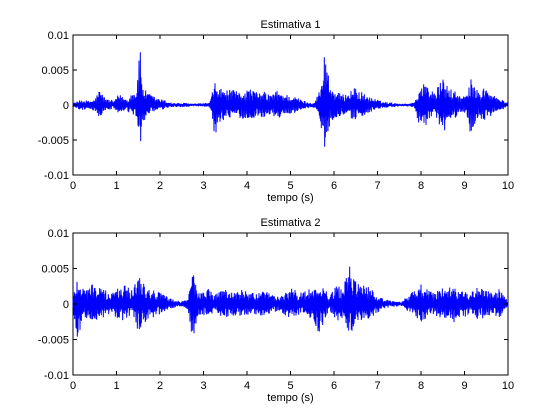 This screenshot has height=420, width=560. Describe the element at coordinates (291, 25) in the screenshot. I see `chart-title: Estimativa 1` at that location.